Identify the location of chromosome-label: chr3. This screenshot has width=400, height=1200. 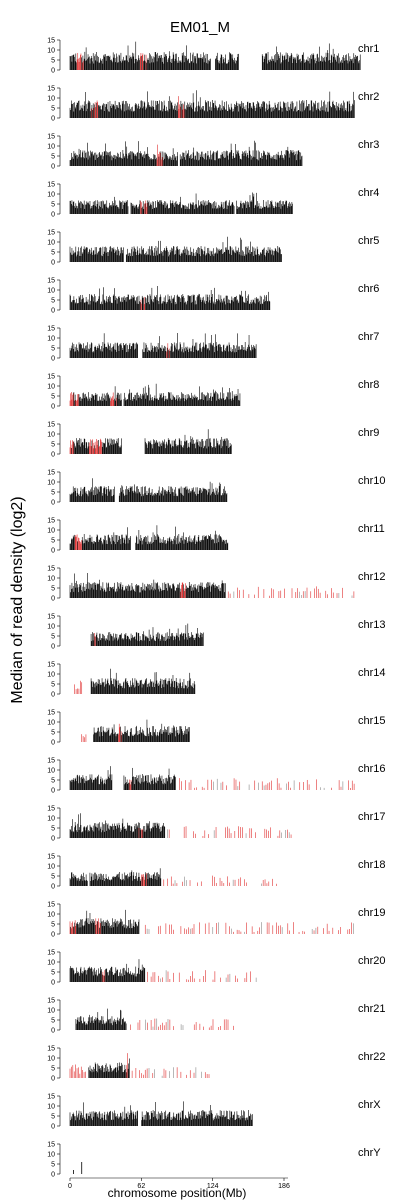
(368, 145).